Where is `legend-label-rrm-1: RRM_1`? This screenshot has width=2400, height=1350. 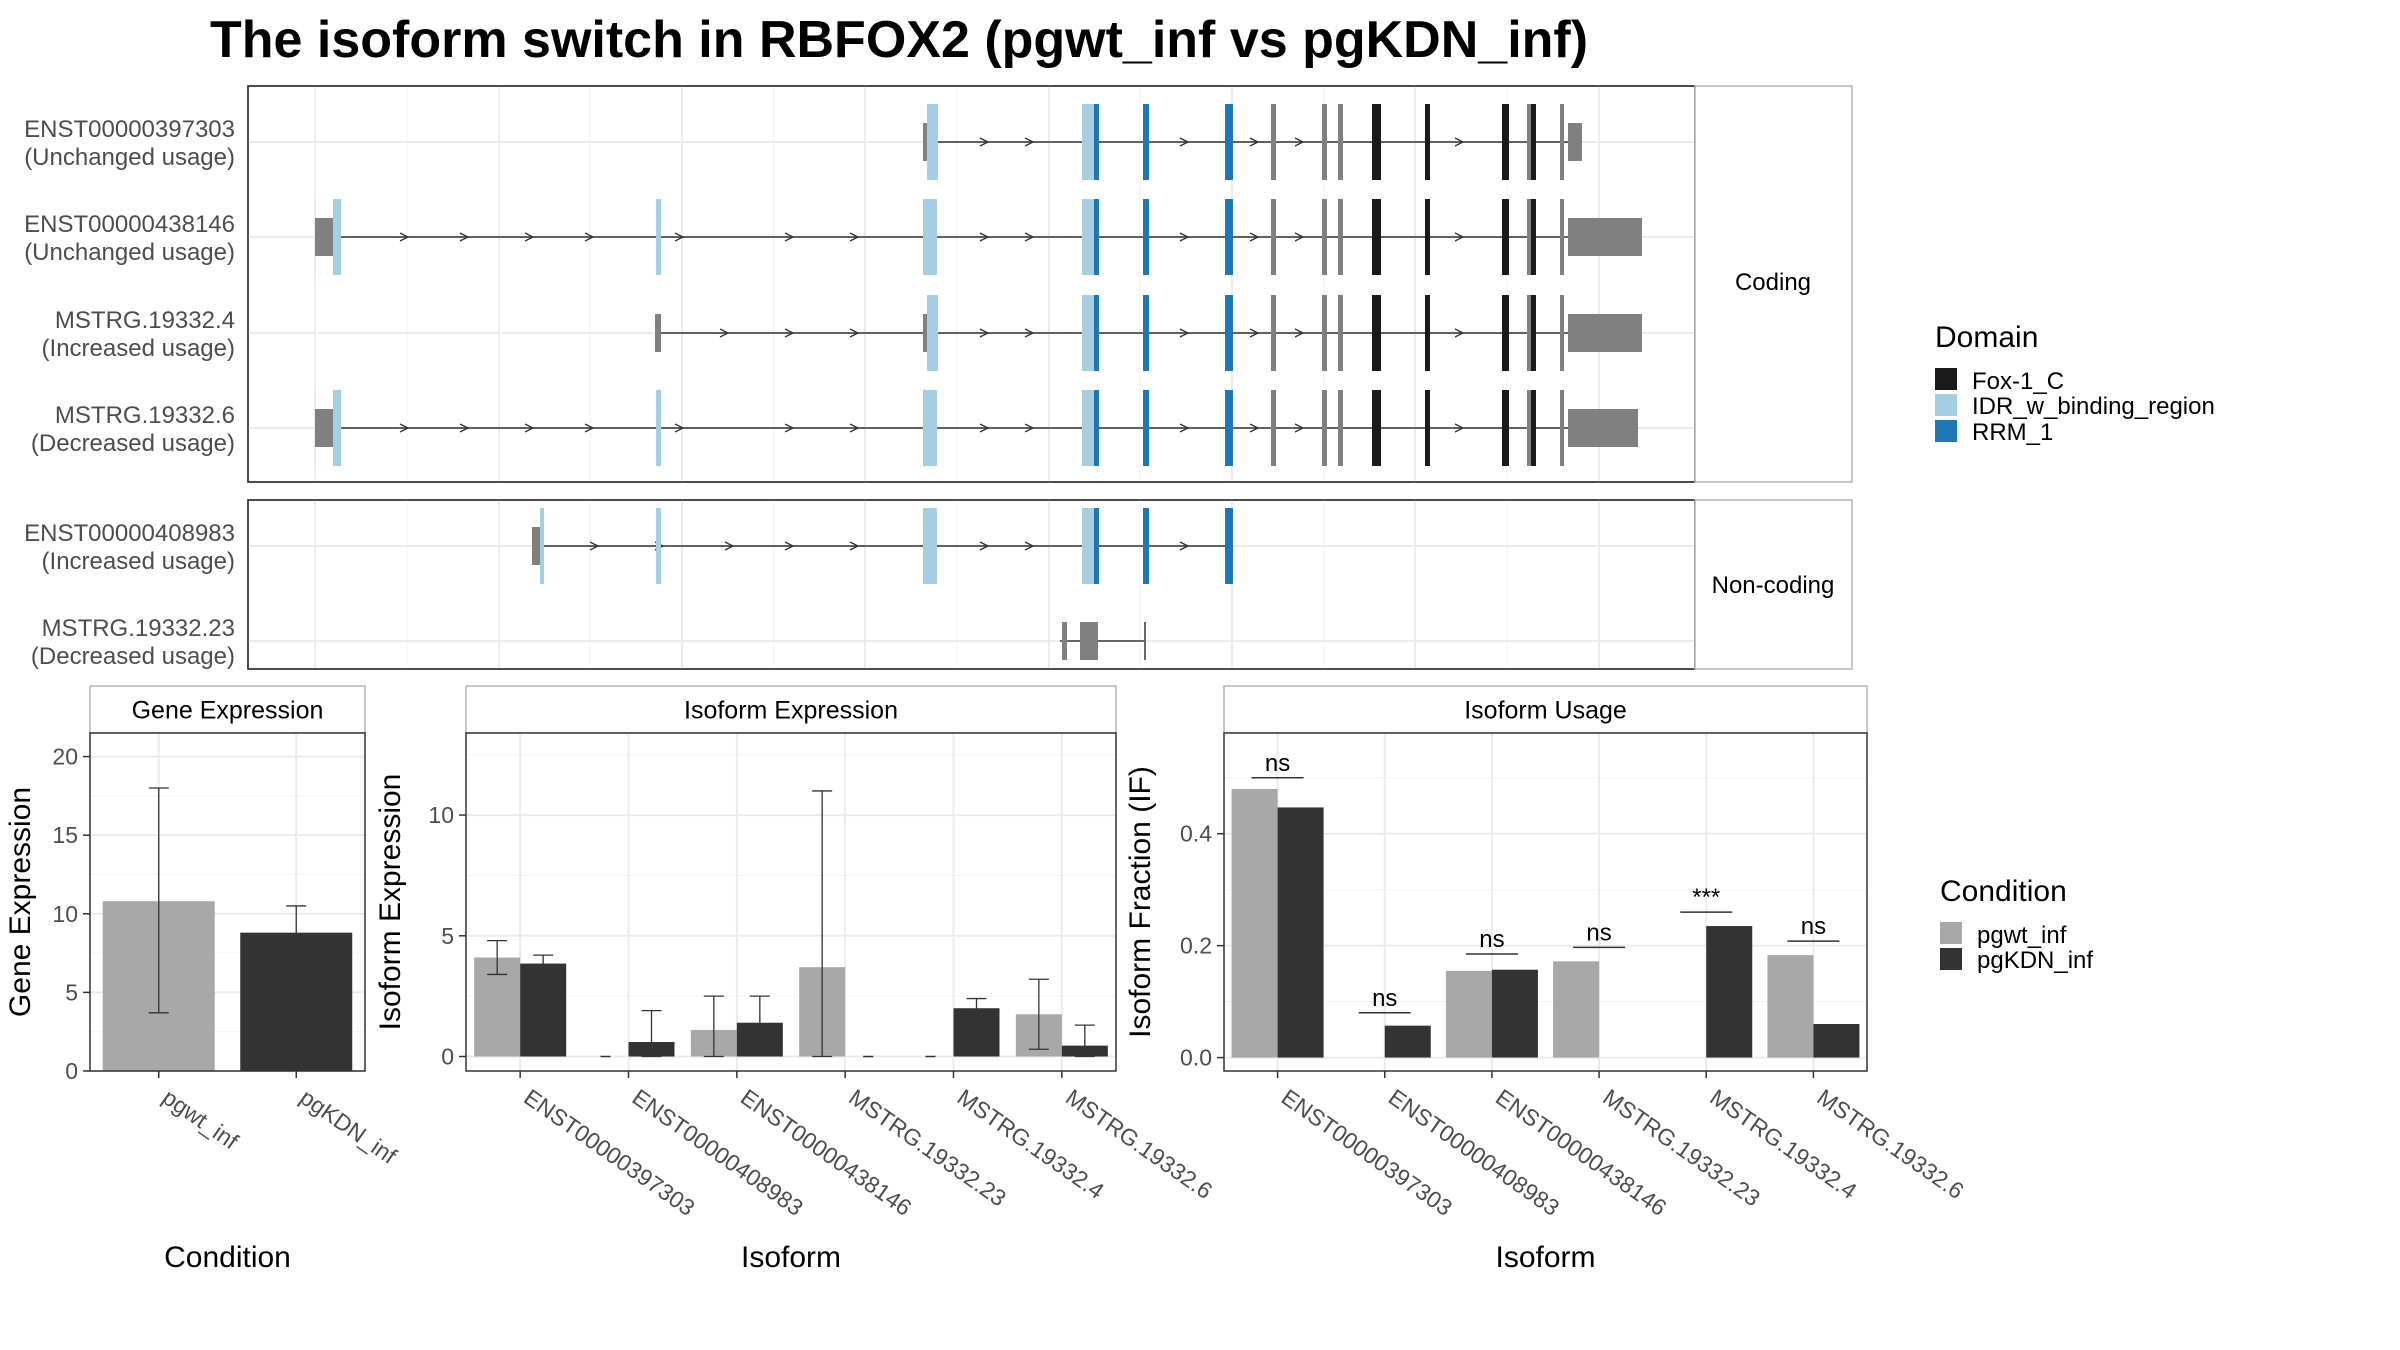 legend-label-rrm-1: RRM_1 is located at coordinates (2012, 432).